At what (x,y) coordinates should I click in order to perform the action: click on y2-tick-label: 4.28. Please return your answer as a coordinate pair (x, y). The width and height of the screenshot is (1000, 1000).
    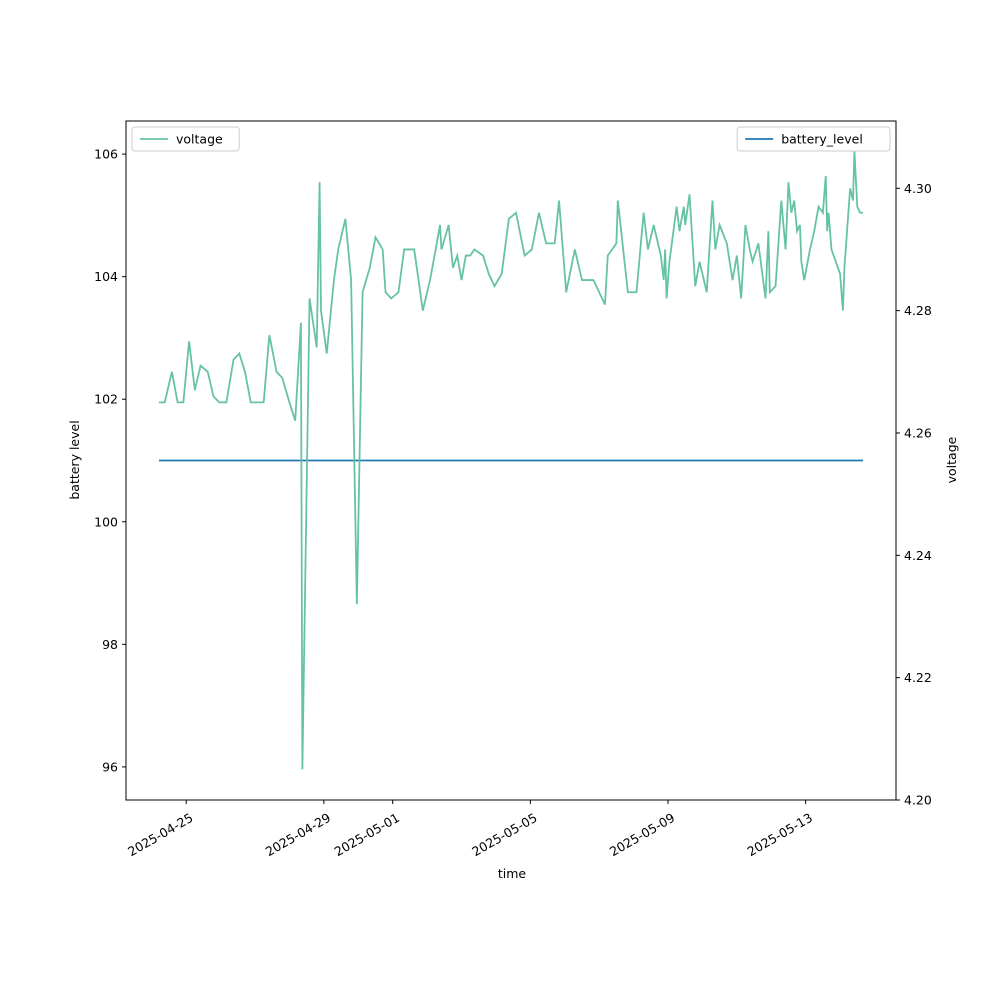
    Looking at the image, I should click on (918, 310).